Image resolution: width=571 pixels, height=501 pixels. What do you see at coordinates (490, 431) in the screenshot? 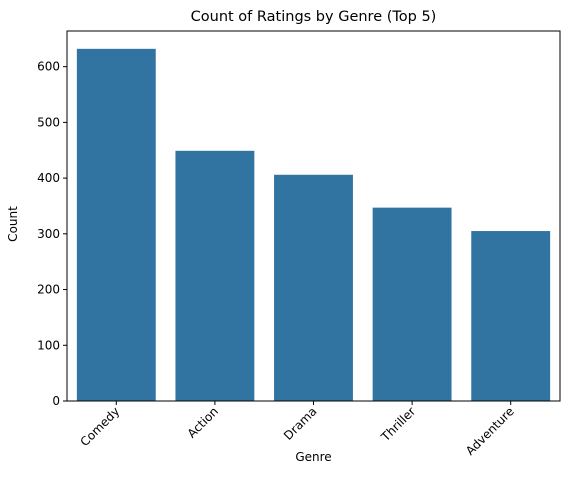
I see `x-tick-label-adventure: Adventure` at bounding box center [490, 431].